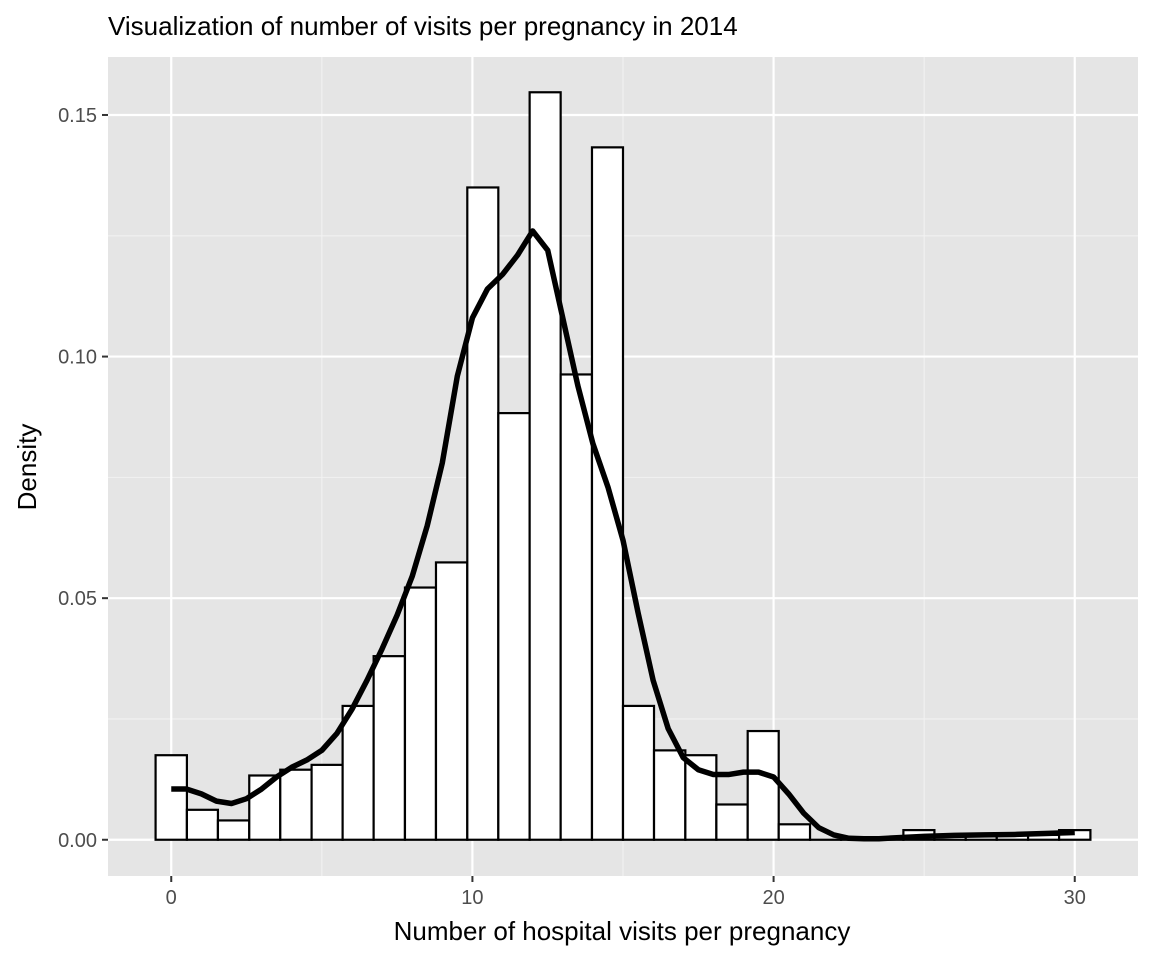  I want to click on x-tick-label: 10, so click(472, 898).